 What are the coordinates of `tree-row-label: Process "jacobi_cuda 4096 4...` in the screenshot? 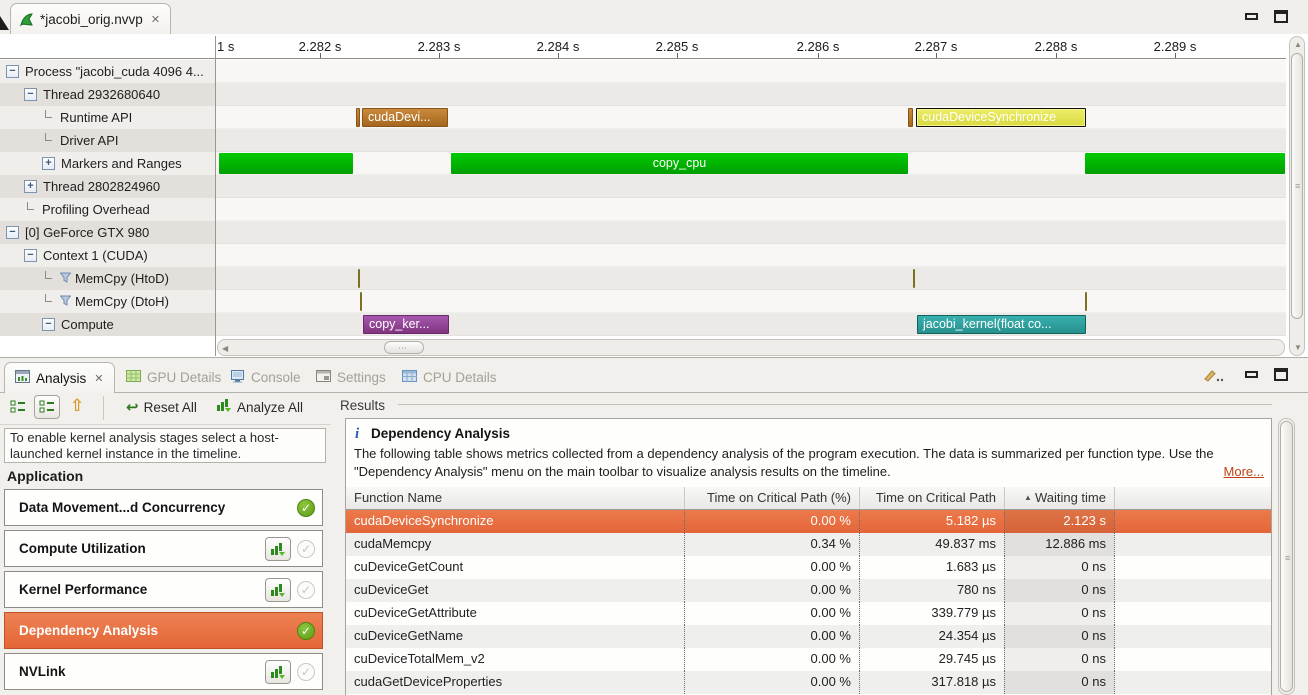 It's located at (114, 71).